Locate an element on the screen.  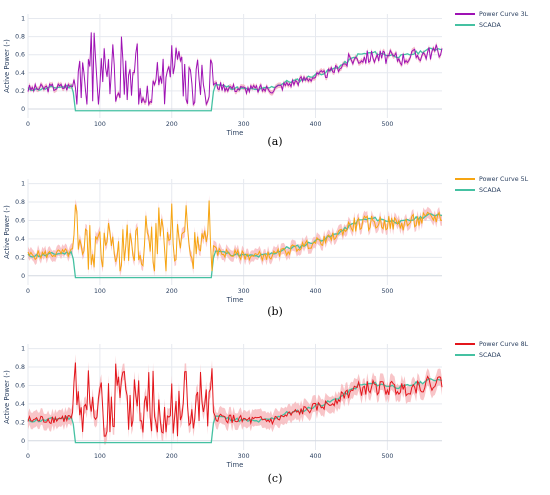
panel-caption: (b) is located at coordinates (275, 311).